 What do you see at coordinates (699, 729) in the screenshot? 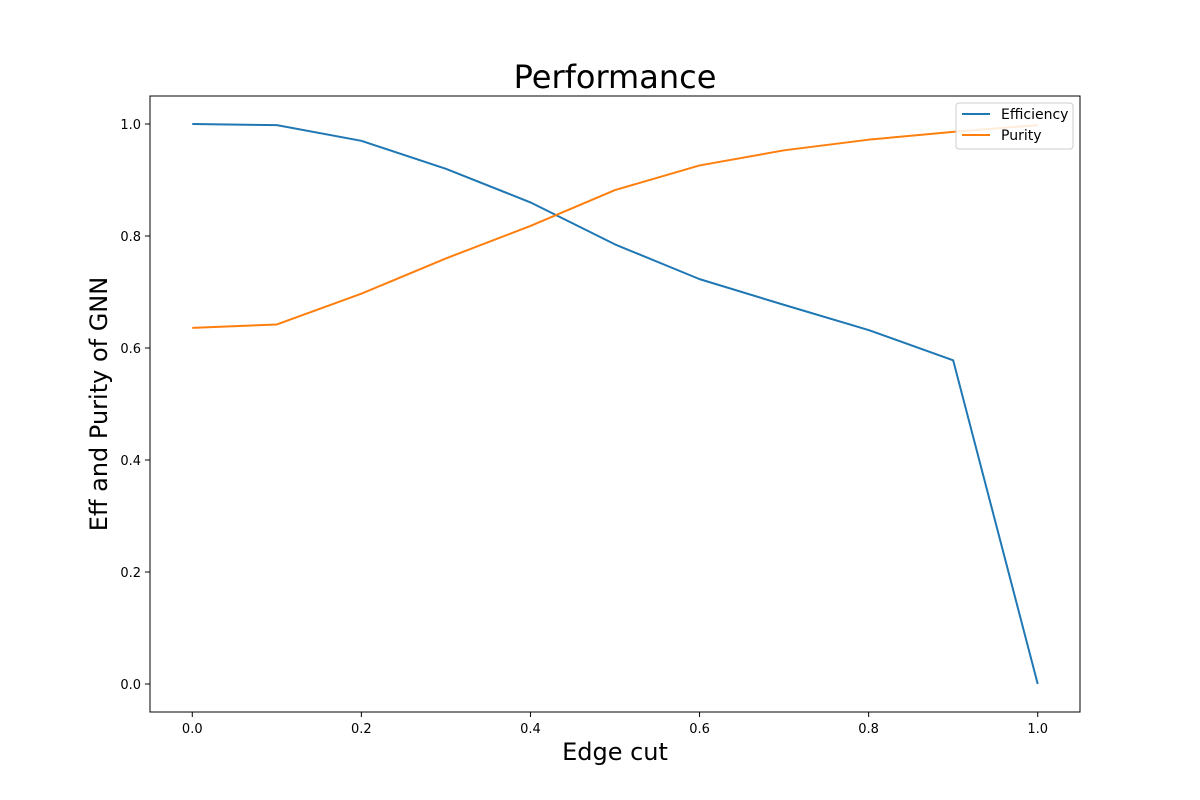
I see `x-tick-label: 0.6` at bounding box center [699, 729].